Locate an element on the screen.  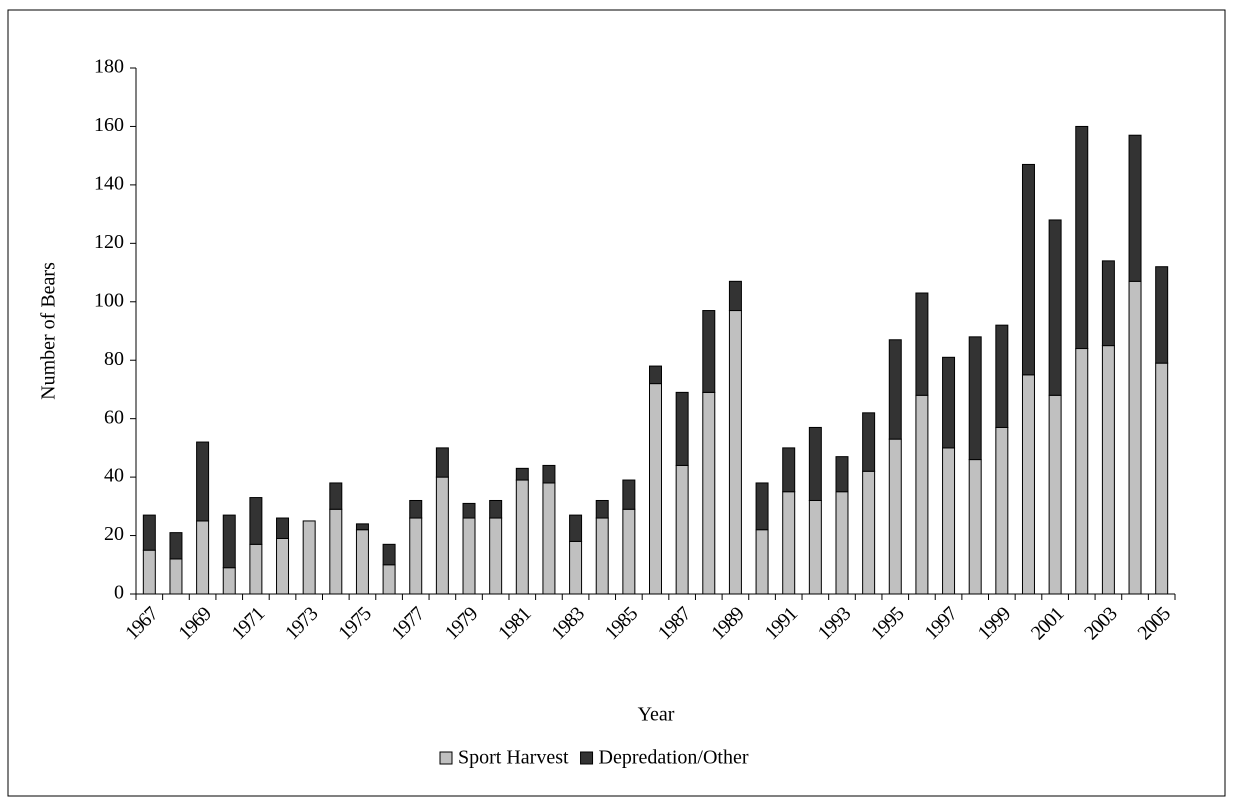
y-tick-label: 0 is located at coordinates (119, 593).